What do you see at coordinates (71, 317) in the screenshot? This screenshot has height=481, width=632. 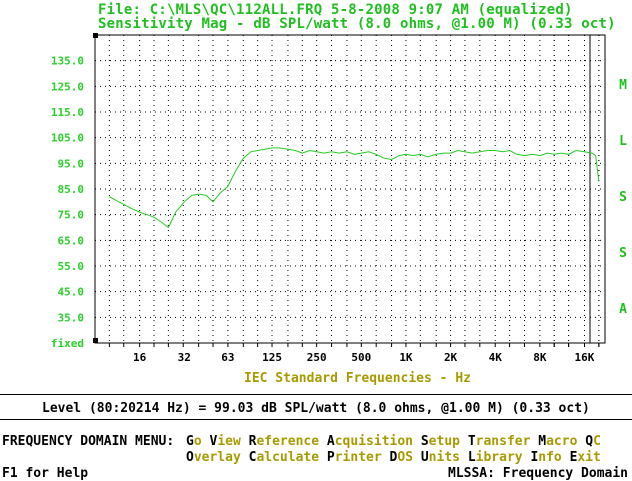 I see `y-tick-label: 35.0` at bounding box center [71, 317].